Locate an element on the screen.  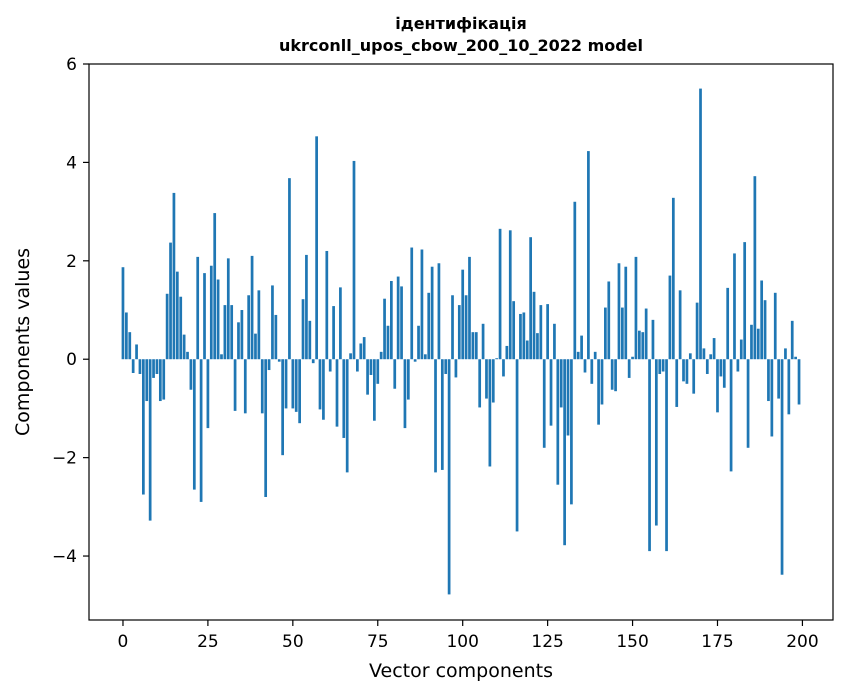
x-tick-label: 0 is located at coordinates (123, 642).